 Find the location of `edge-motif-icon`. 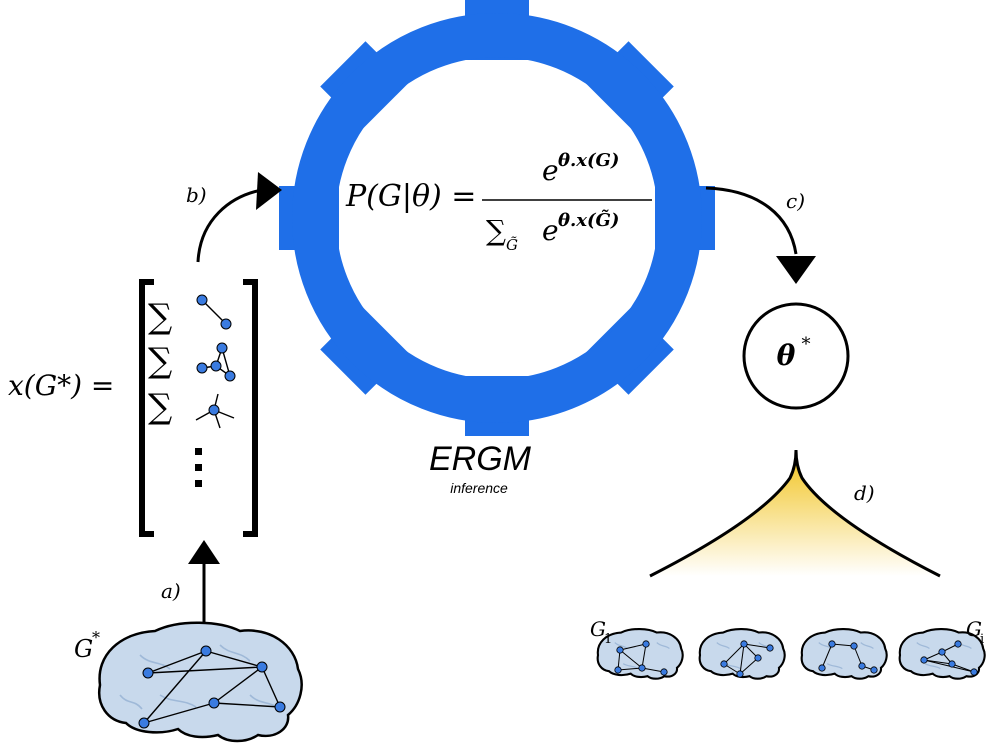

edge-motif-icon is located at coordinates (214, 312).